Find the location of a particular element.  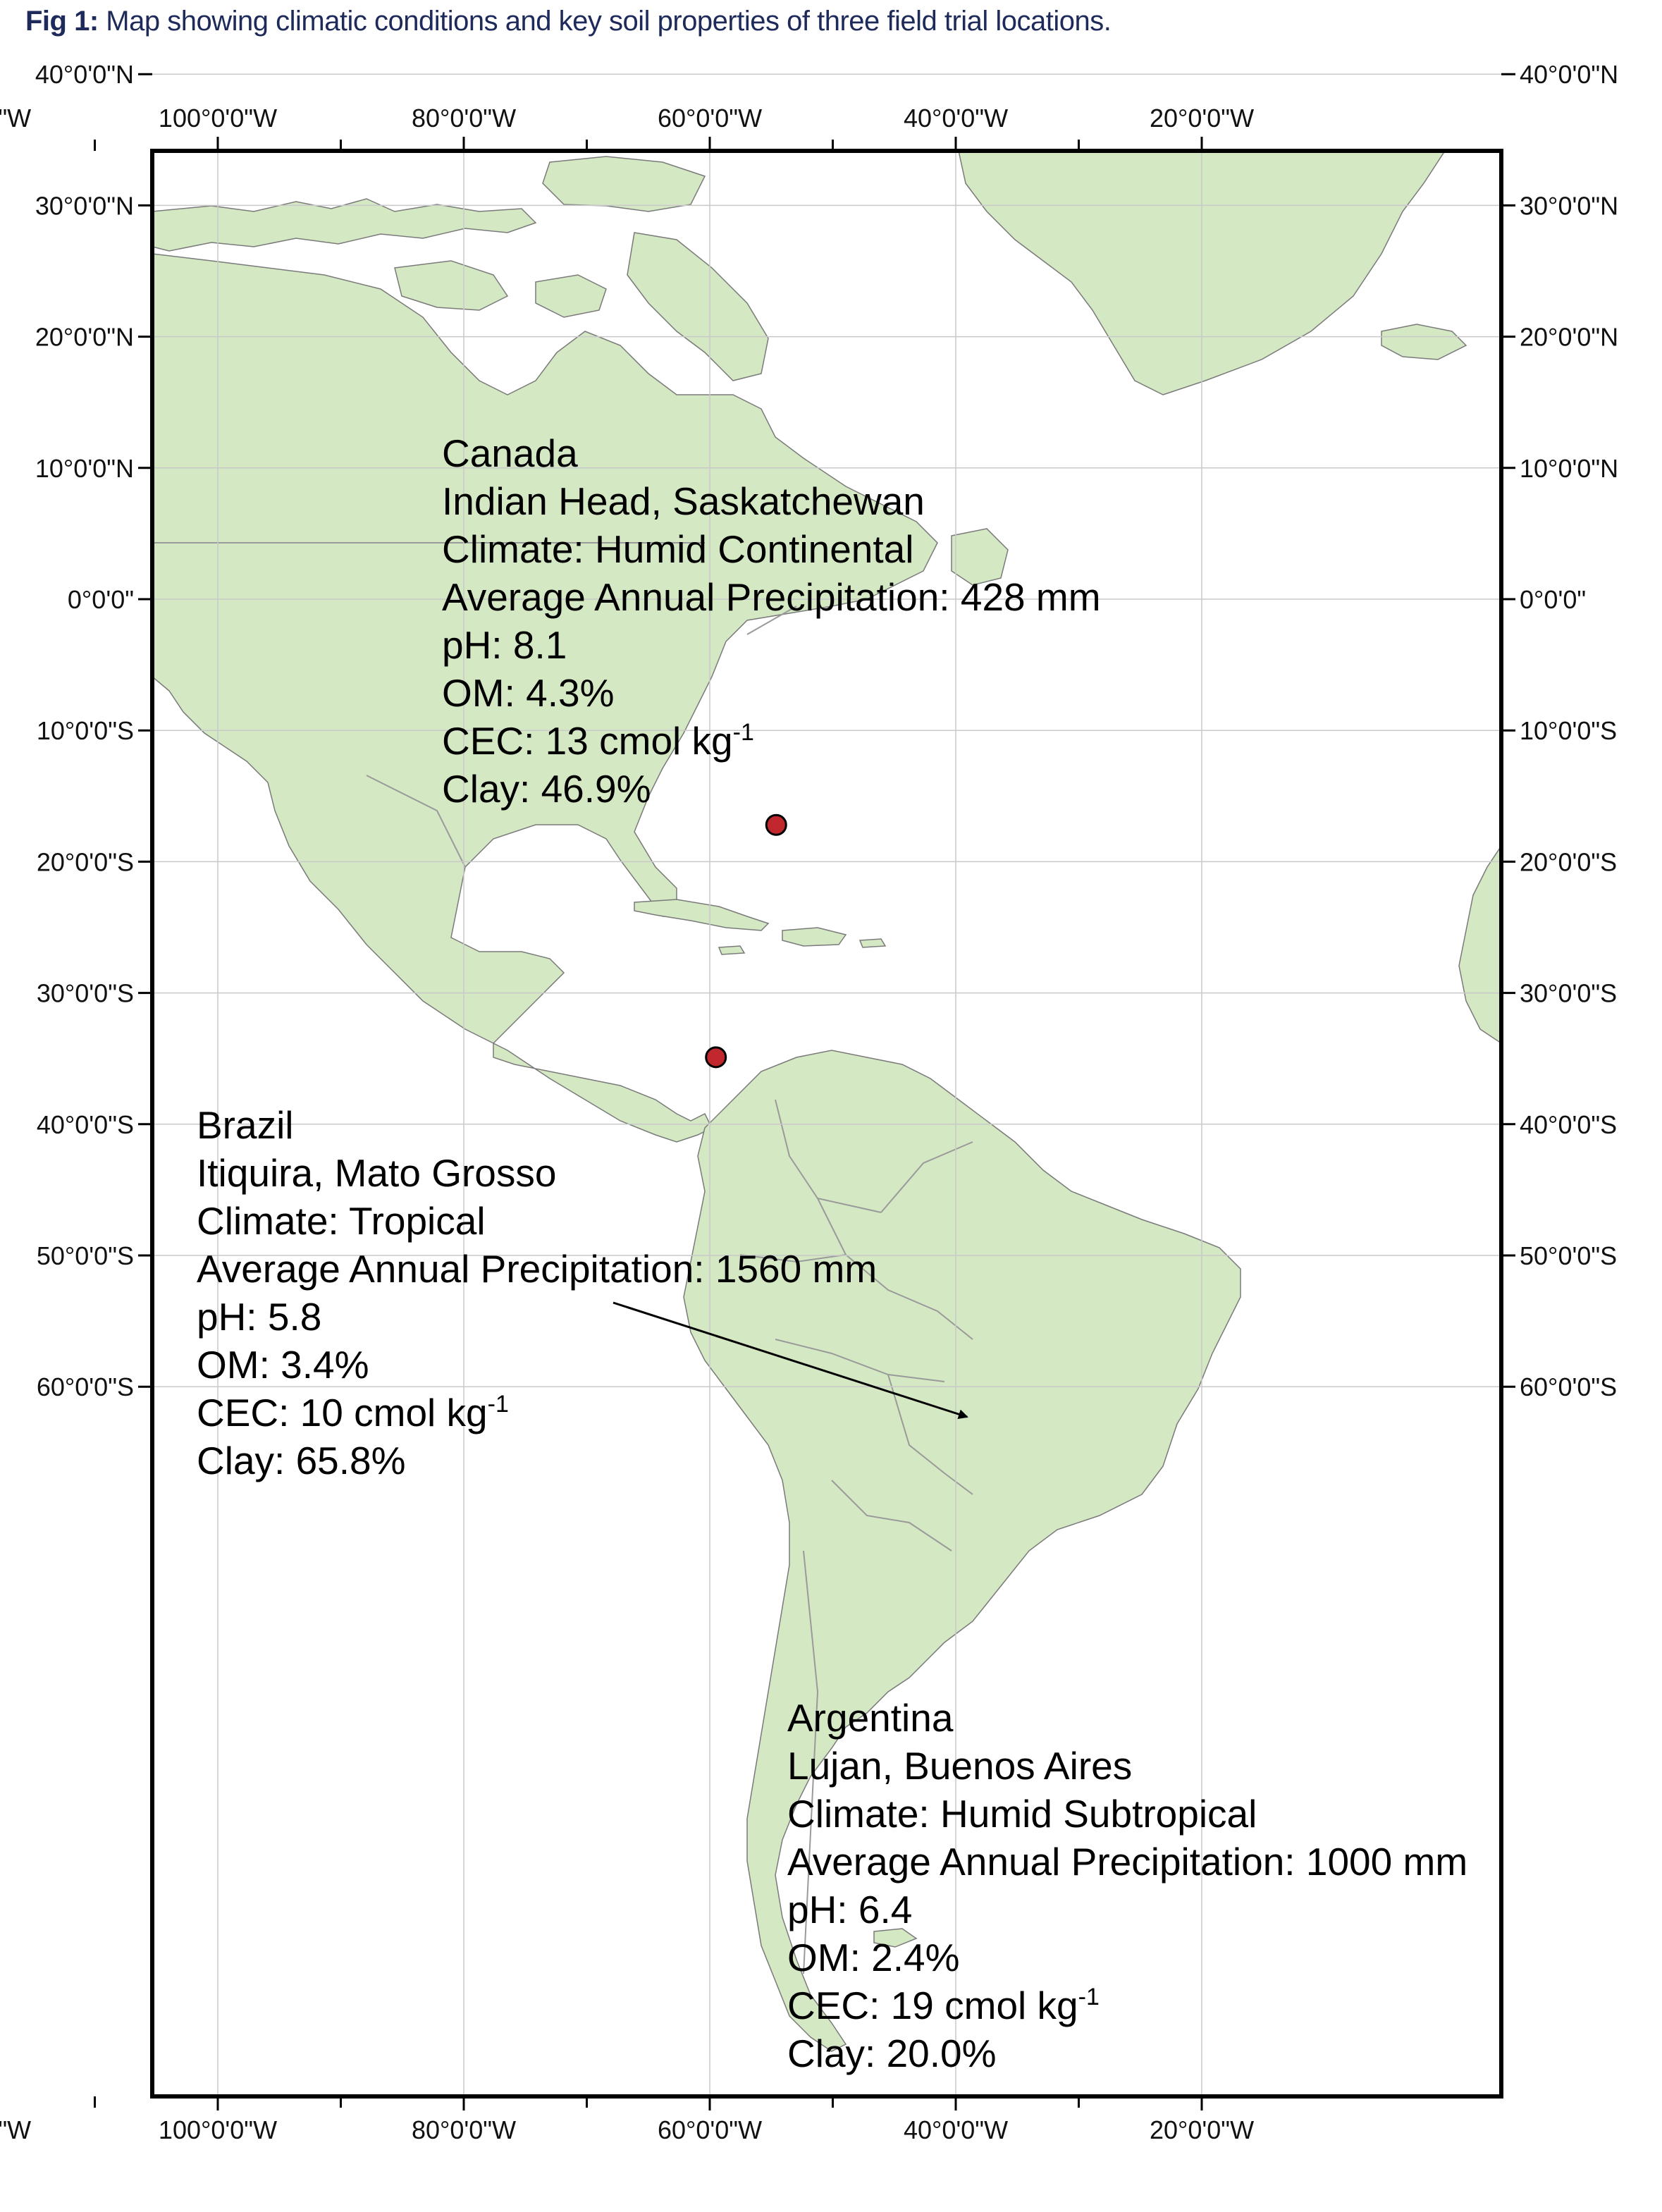

canada-precip: Average Annual Precipitation: 428 mm is located at coordinates (772, 597).